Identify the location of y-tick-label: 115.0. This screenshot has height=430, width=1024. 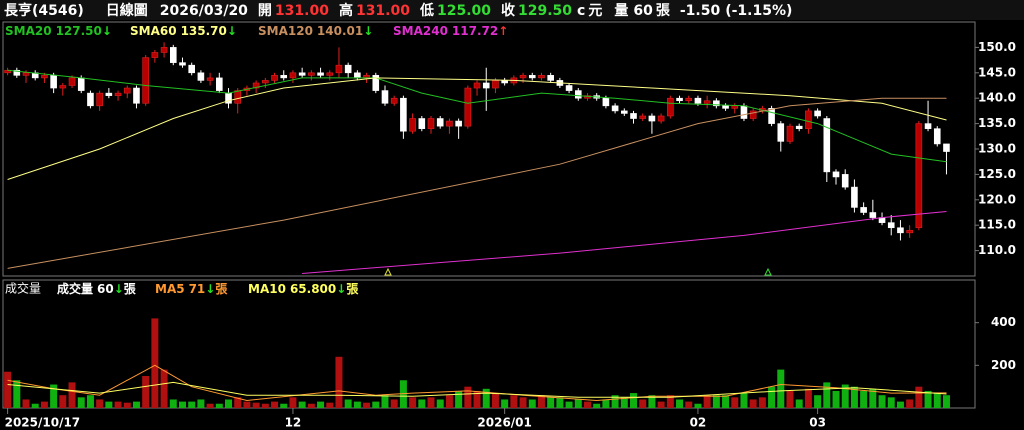
(997, 225).